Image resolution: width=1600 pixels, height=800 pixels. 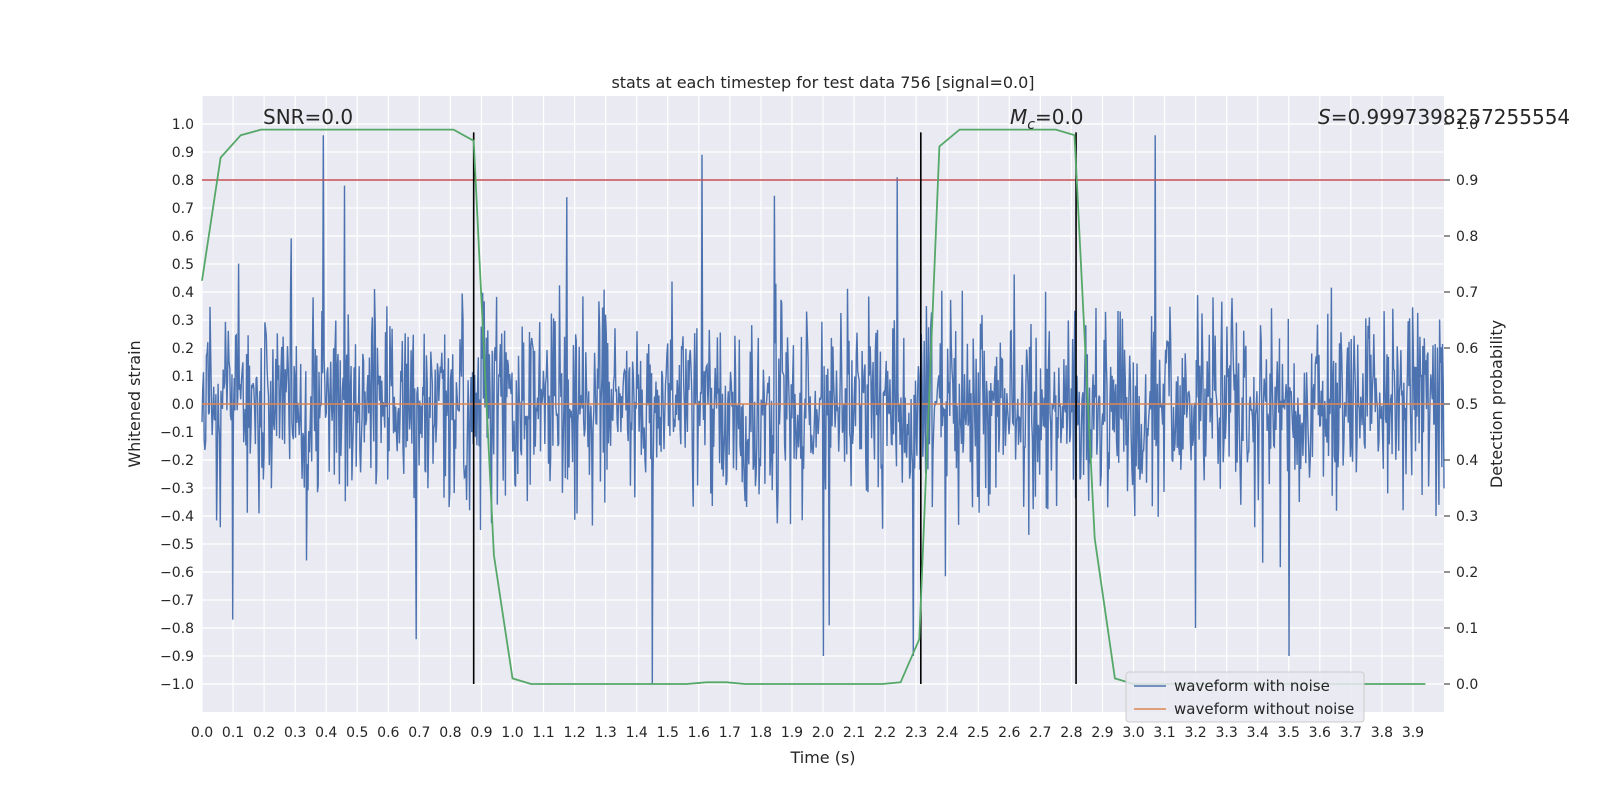 What do you see at coordinates (606, 733) in the screenshot?
I see `x-tick-label: 1.3` at bounding box center [606, 733].